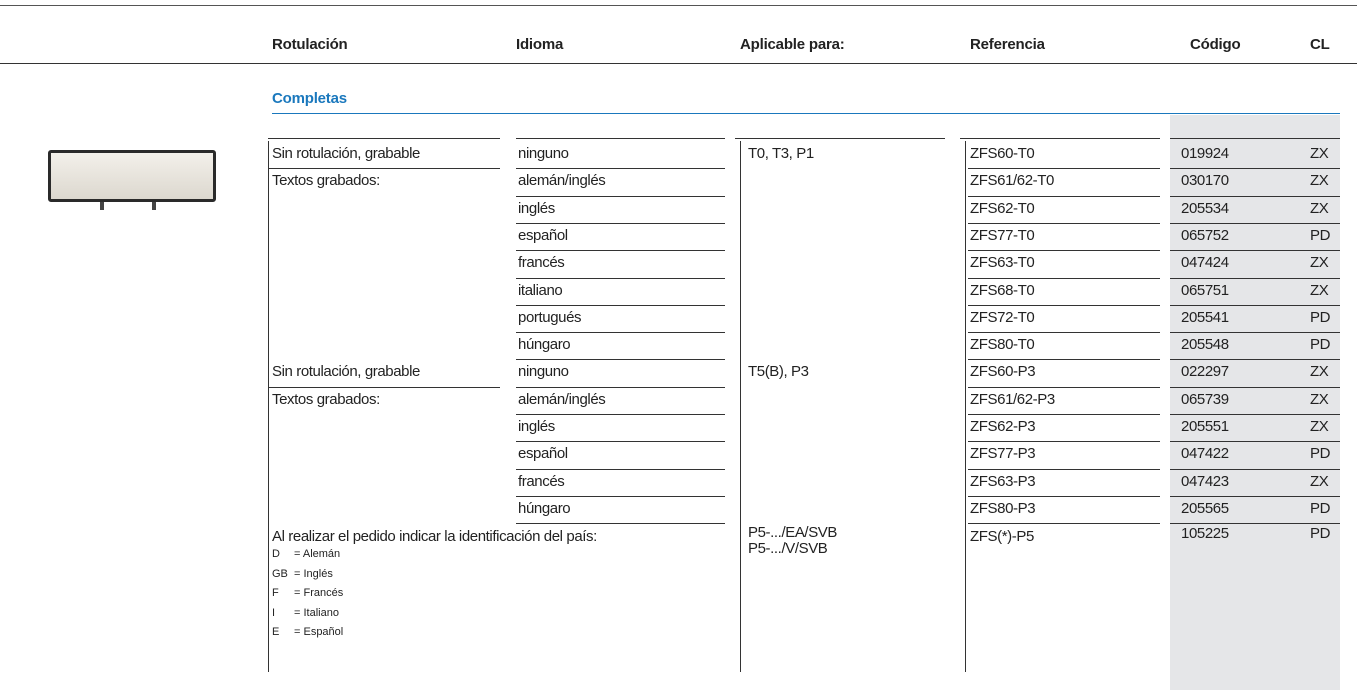 The width and height of the screenshot is (1357, 690). What do you see at coordinates (274, 612) in the screenshot?
I see `country-code: I` at bounding box center [274, 612].